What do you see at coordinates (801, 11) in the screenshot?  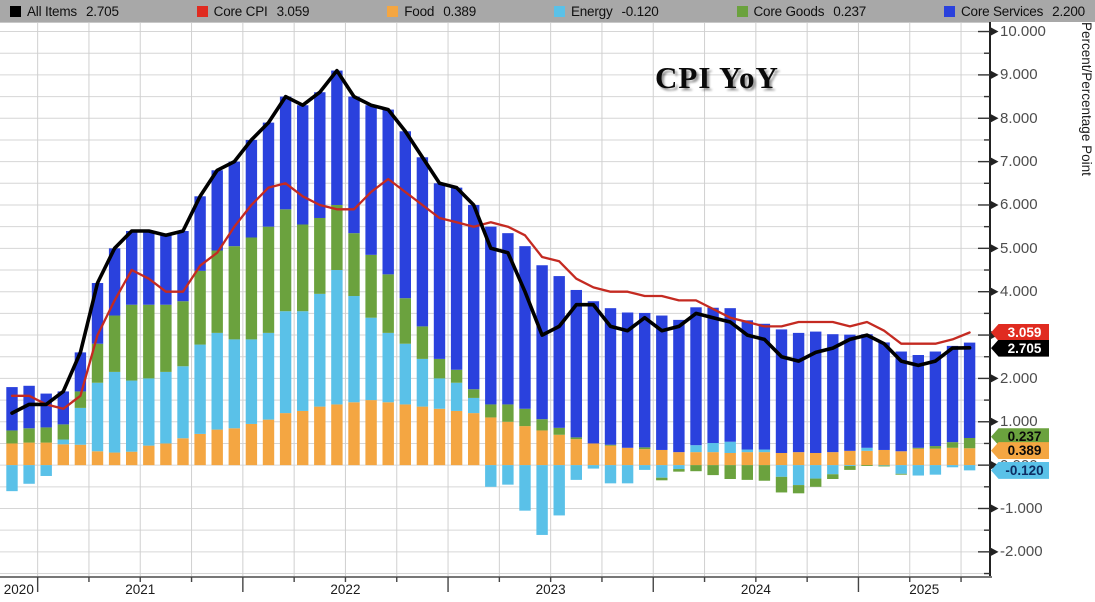 I see `legend-item-core-goods: Core Goods 0.237` at bounding box center [801, 11].